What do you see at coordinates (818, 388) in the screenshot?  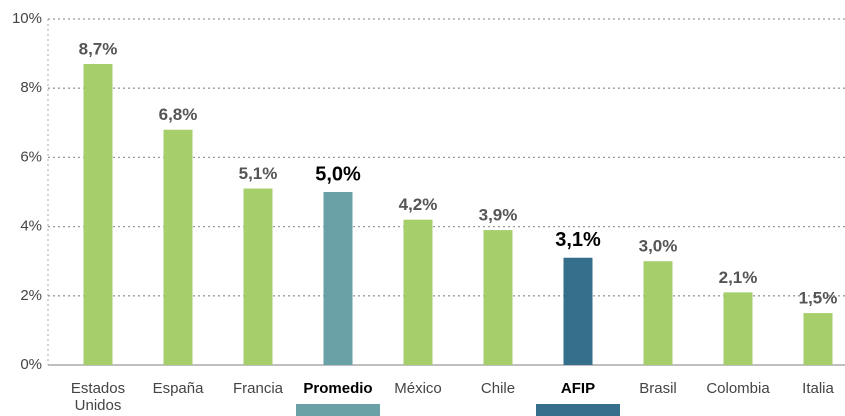 I see `x-tick-label: Italia` at bounding box center [818, 388].